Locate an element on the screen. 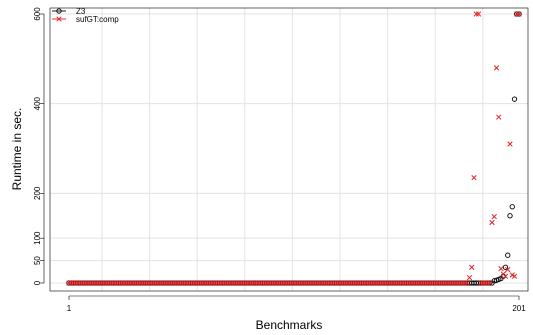 The height and width of the screenshot is (335, 533). y-tick-label: 600 is located at coordinates (37, 14).